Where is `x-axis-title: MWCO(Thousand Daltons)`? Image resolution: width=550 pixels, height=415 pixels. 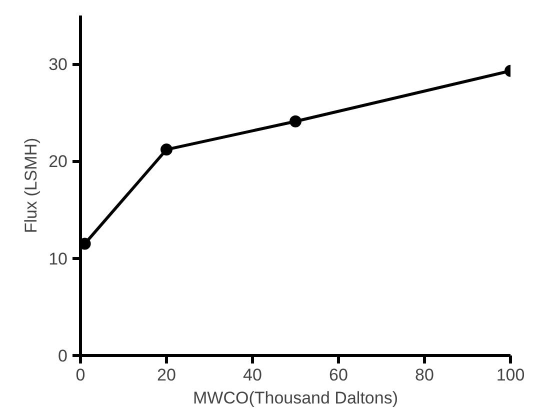 x-axis-title: MWCO(Thousand Daltons) is located at coordinates (295, 398).